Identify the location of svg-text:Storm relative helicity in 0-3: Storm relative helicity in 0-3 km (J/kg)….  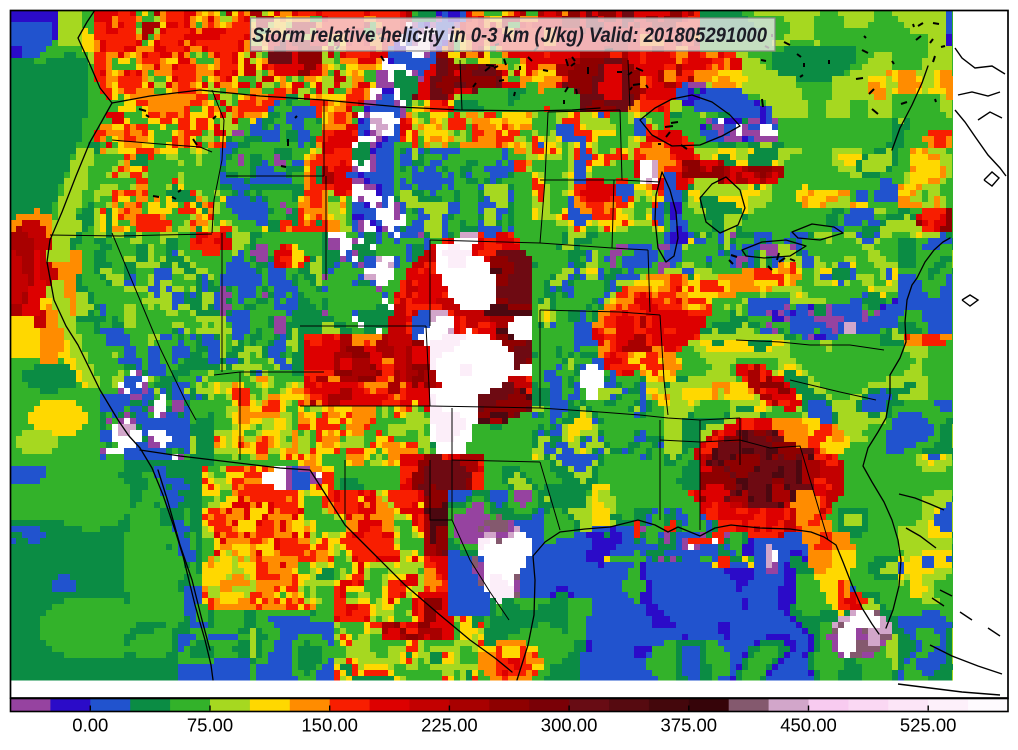
(509, 35).